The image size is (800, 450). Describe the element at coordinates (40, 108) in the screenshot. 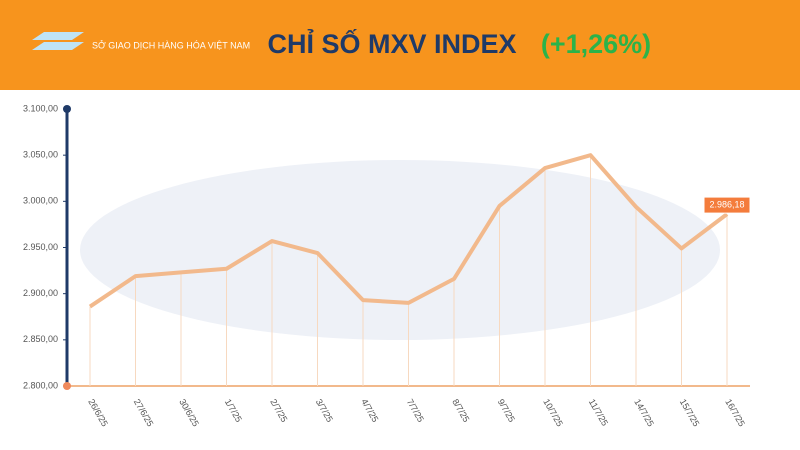

I see `y-tick-label: 3.100,00` at that location.